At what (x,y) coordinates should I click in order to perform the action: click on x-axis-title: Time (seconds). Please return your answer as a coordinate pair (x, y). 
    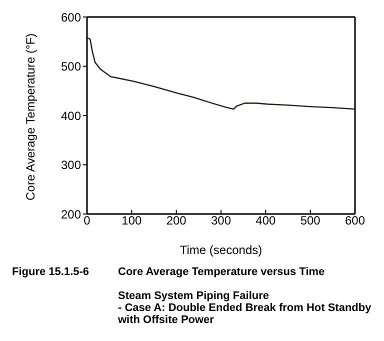
    Looking at the image, I should click on (221, 250).